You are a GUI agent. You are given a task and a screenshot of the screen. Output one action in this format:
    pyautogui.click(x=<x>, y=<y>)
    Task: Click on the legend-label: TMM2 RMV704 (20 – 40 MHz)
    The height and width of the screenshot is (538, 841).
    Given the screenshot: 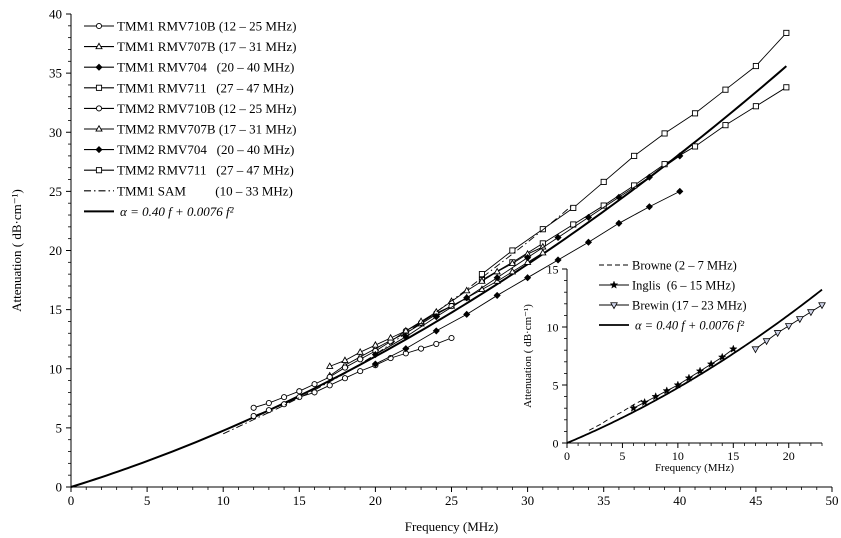 What is the action you would take?
    pyautogui.click(x=205, y=149)
    